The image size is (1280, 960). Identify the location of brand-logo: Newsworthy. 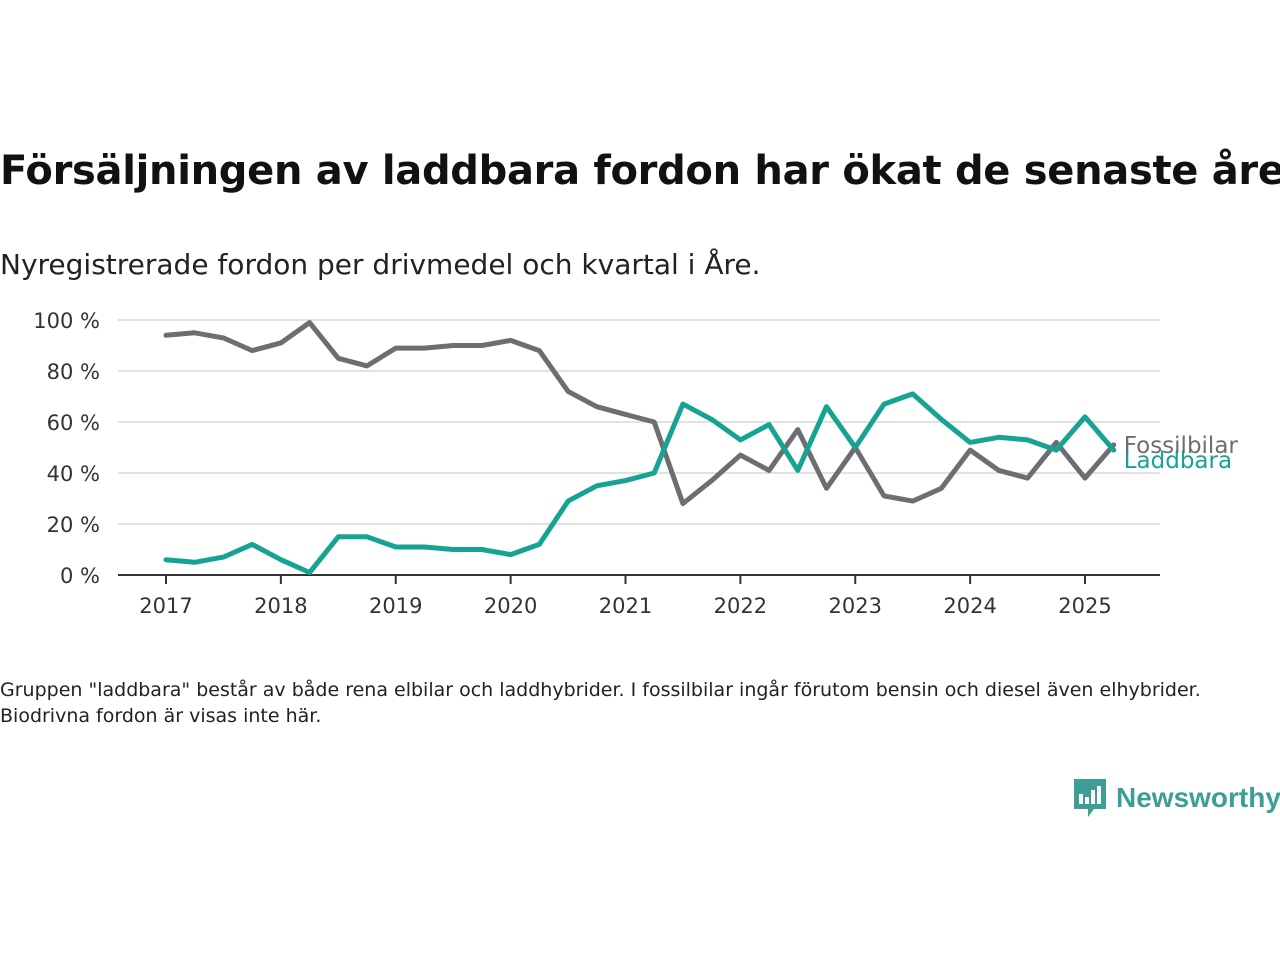
(1176, 798).